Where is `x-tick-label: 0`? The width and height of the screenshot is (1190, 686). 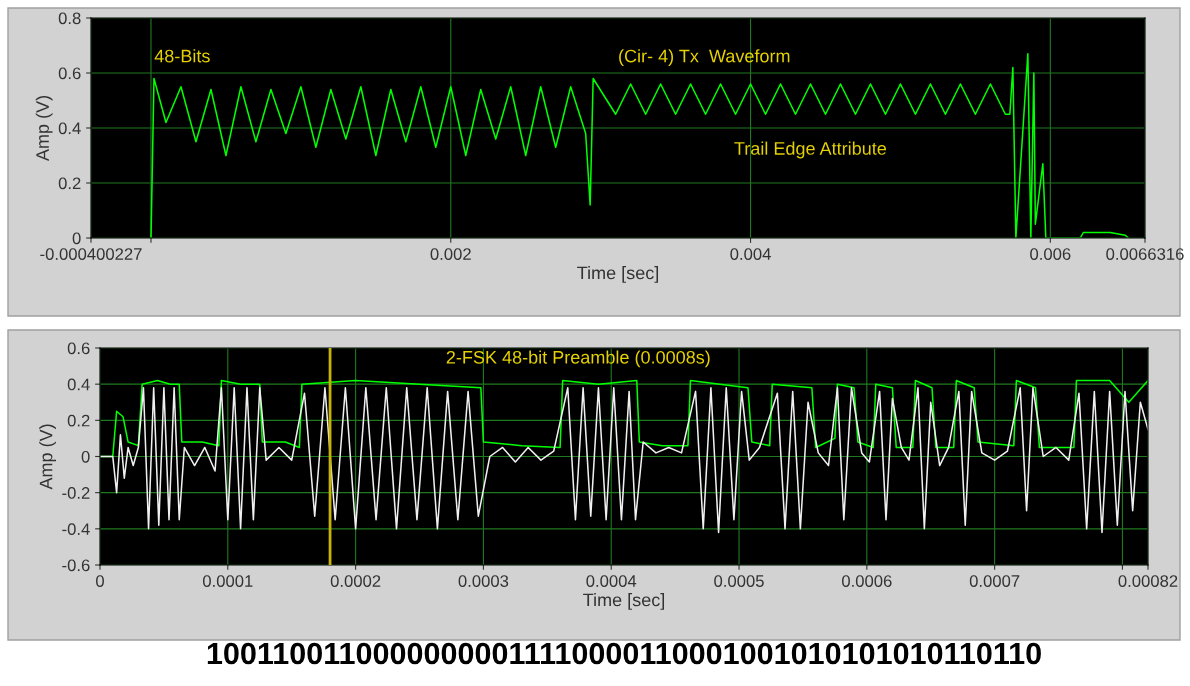 x-tick-label: 0 is located at coordinates (100, 581).